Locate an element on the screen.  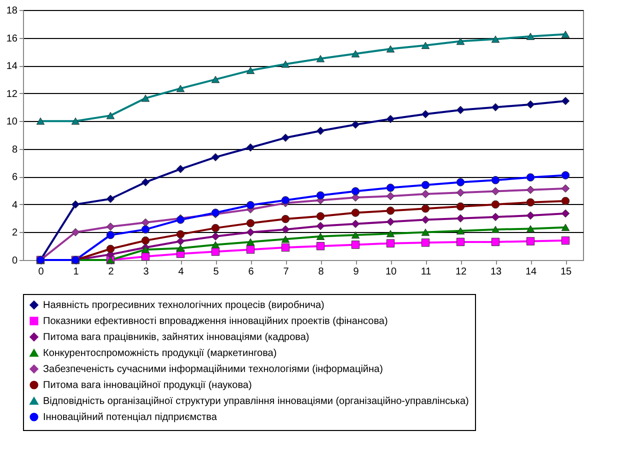
y-tick-label: 8 is located at coordinates (15, 150).